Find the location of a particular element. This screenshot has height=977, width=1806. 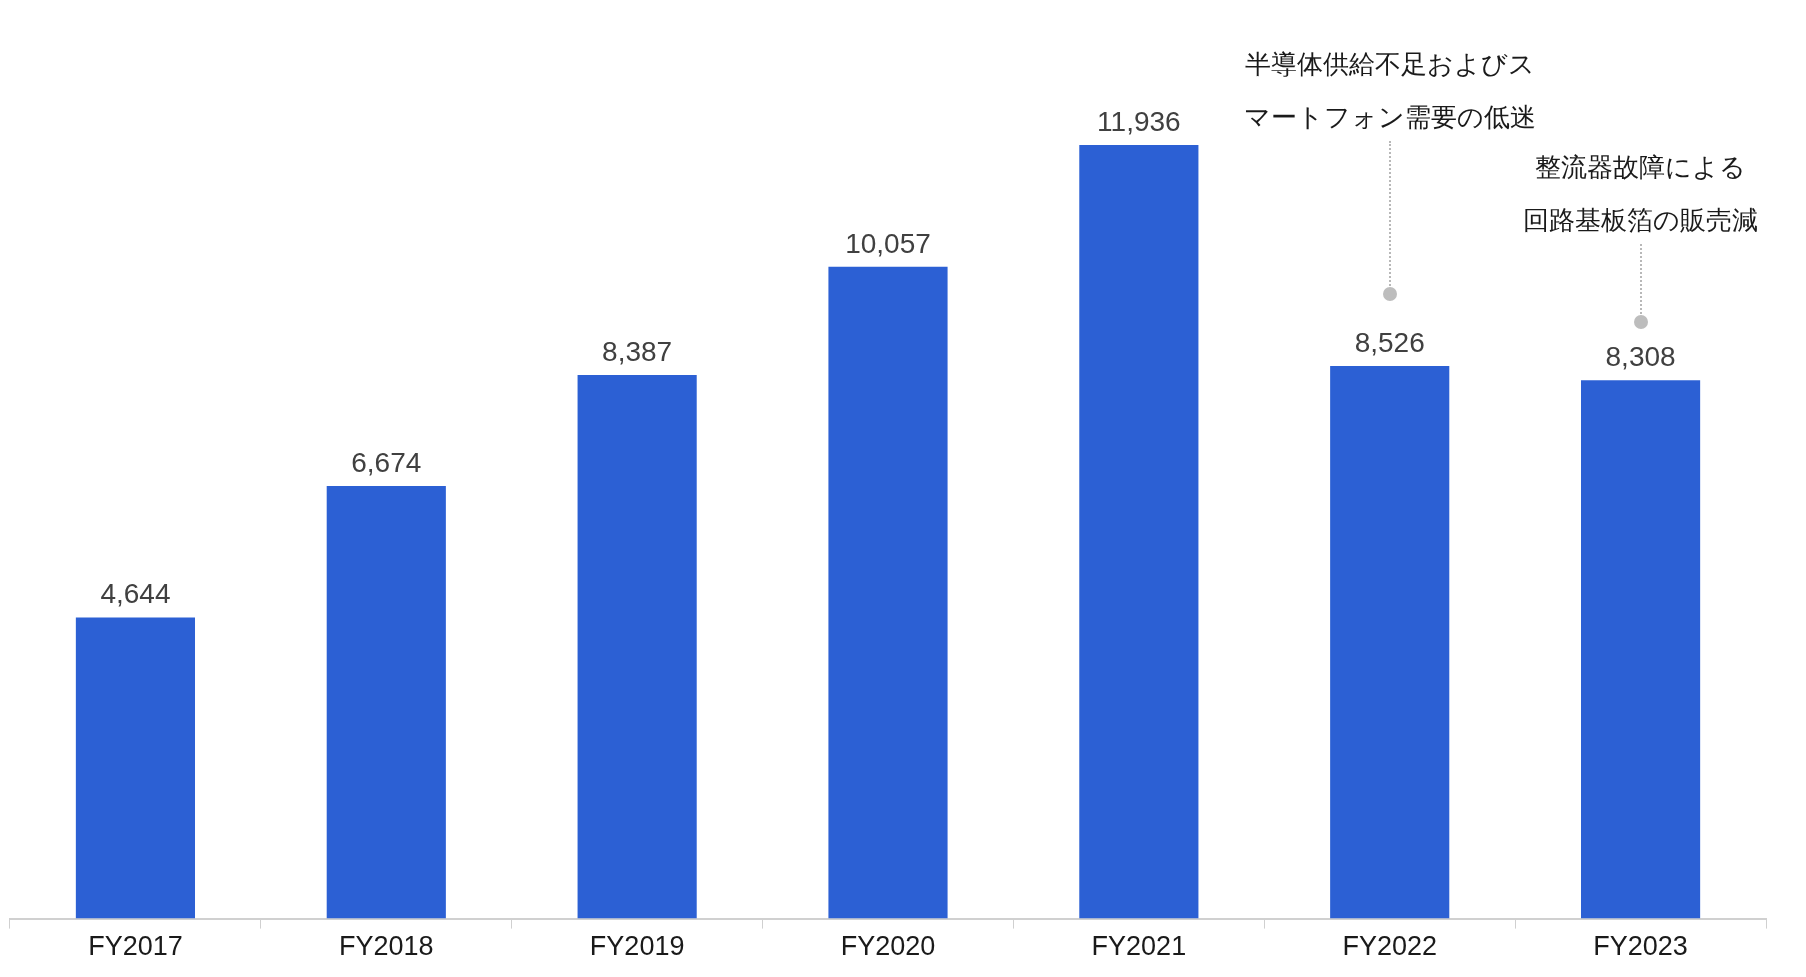

x-tick-label: FY2018 is located at coordinates (386, 946).